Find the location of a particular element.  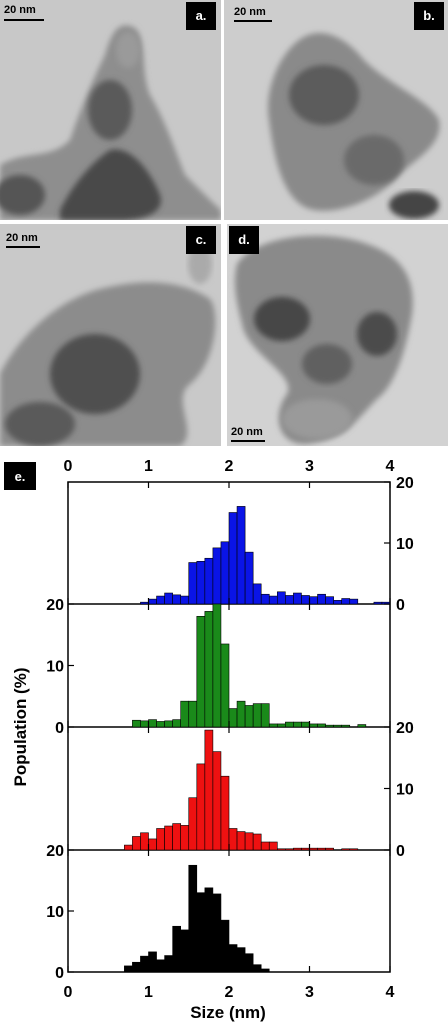

x-tick-label-bottom: 4 is located at coordinates (390, 992).